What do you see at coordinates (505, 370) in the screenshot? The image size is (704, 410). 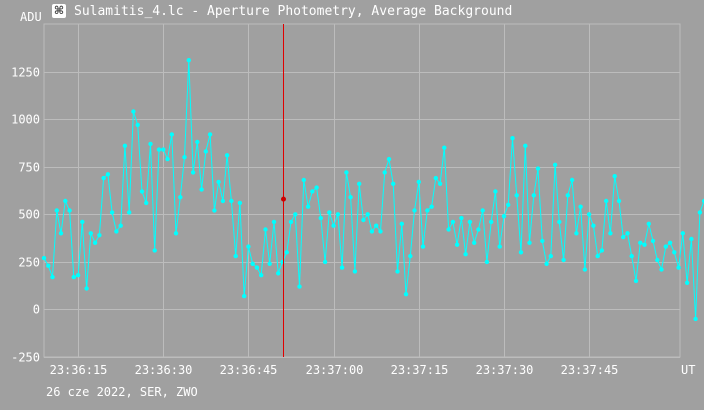 I see `x-tick-label: 23:37:30` at bounding box center [505, 370].